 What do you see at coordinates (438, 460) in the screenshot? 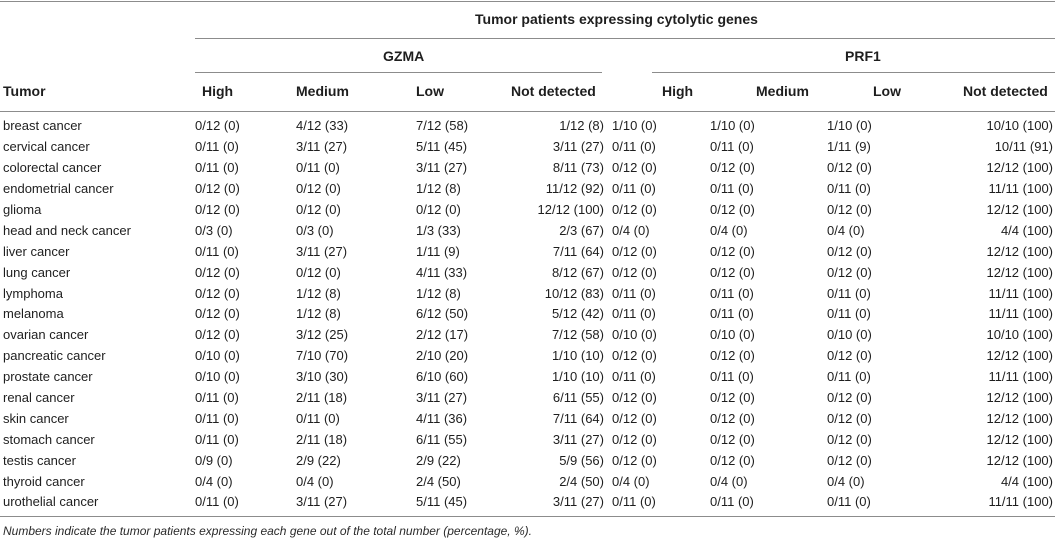
I see `value-cell: 2/9 (22)` at bounding box center [438, 460].